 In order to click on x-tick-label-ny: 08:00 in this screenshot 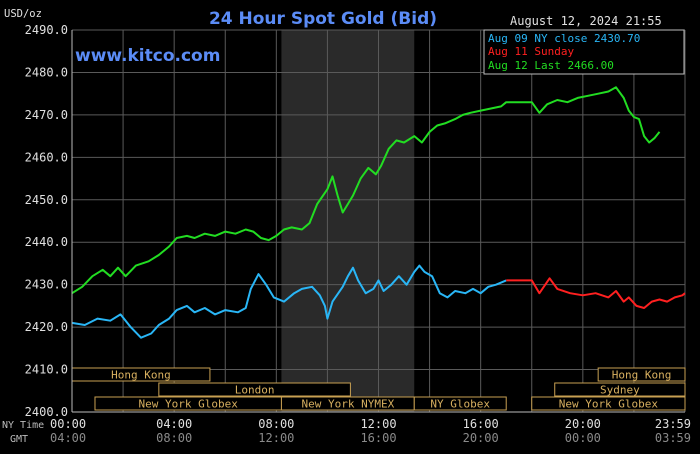, I will do `click(276, 424)`.